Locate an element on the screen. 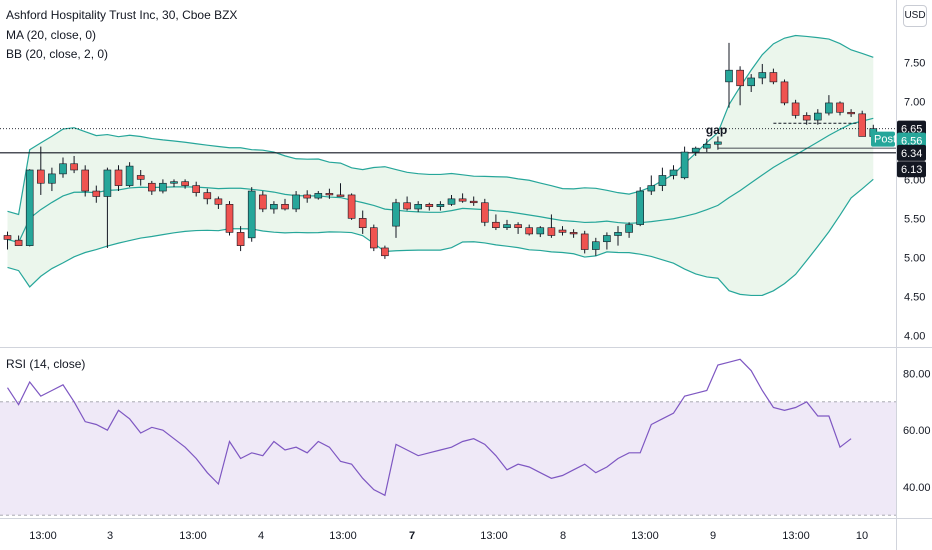 Image resolution: width=932 pixels, height=550 pixels. rsi-tick-label: 40.00 is located at coordinates (917, 488).